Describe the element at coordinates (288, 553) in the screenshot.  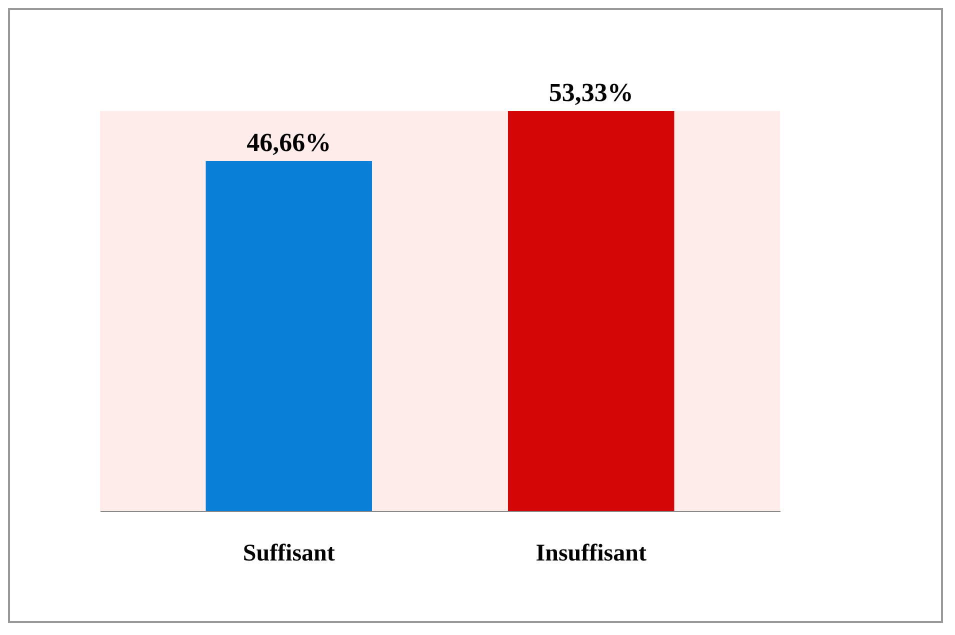
I see `x-tick-label: Suffisant` at that location.